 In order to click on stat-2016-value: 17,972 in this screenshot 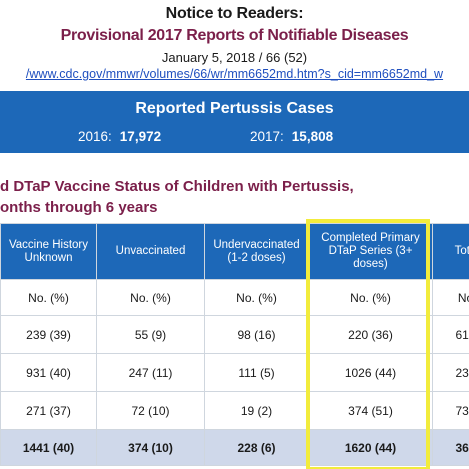, I will do `click(140, 136)`.